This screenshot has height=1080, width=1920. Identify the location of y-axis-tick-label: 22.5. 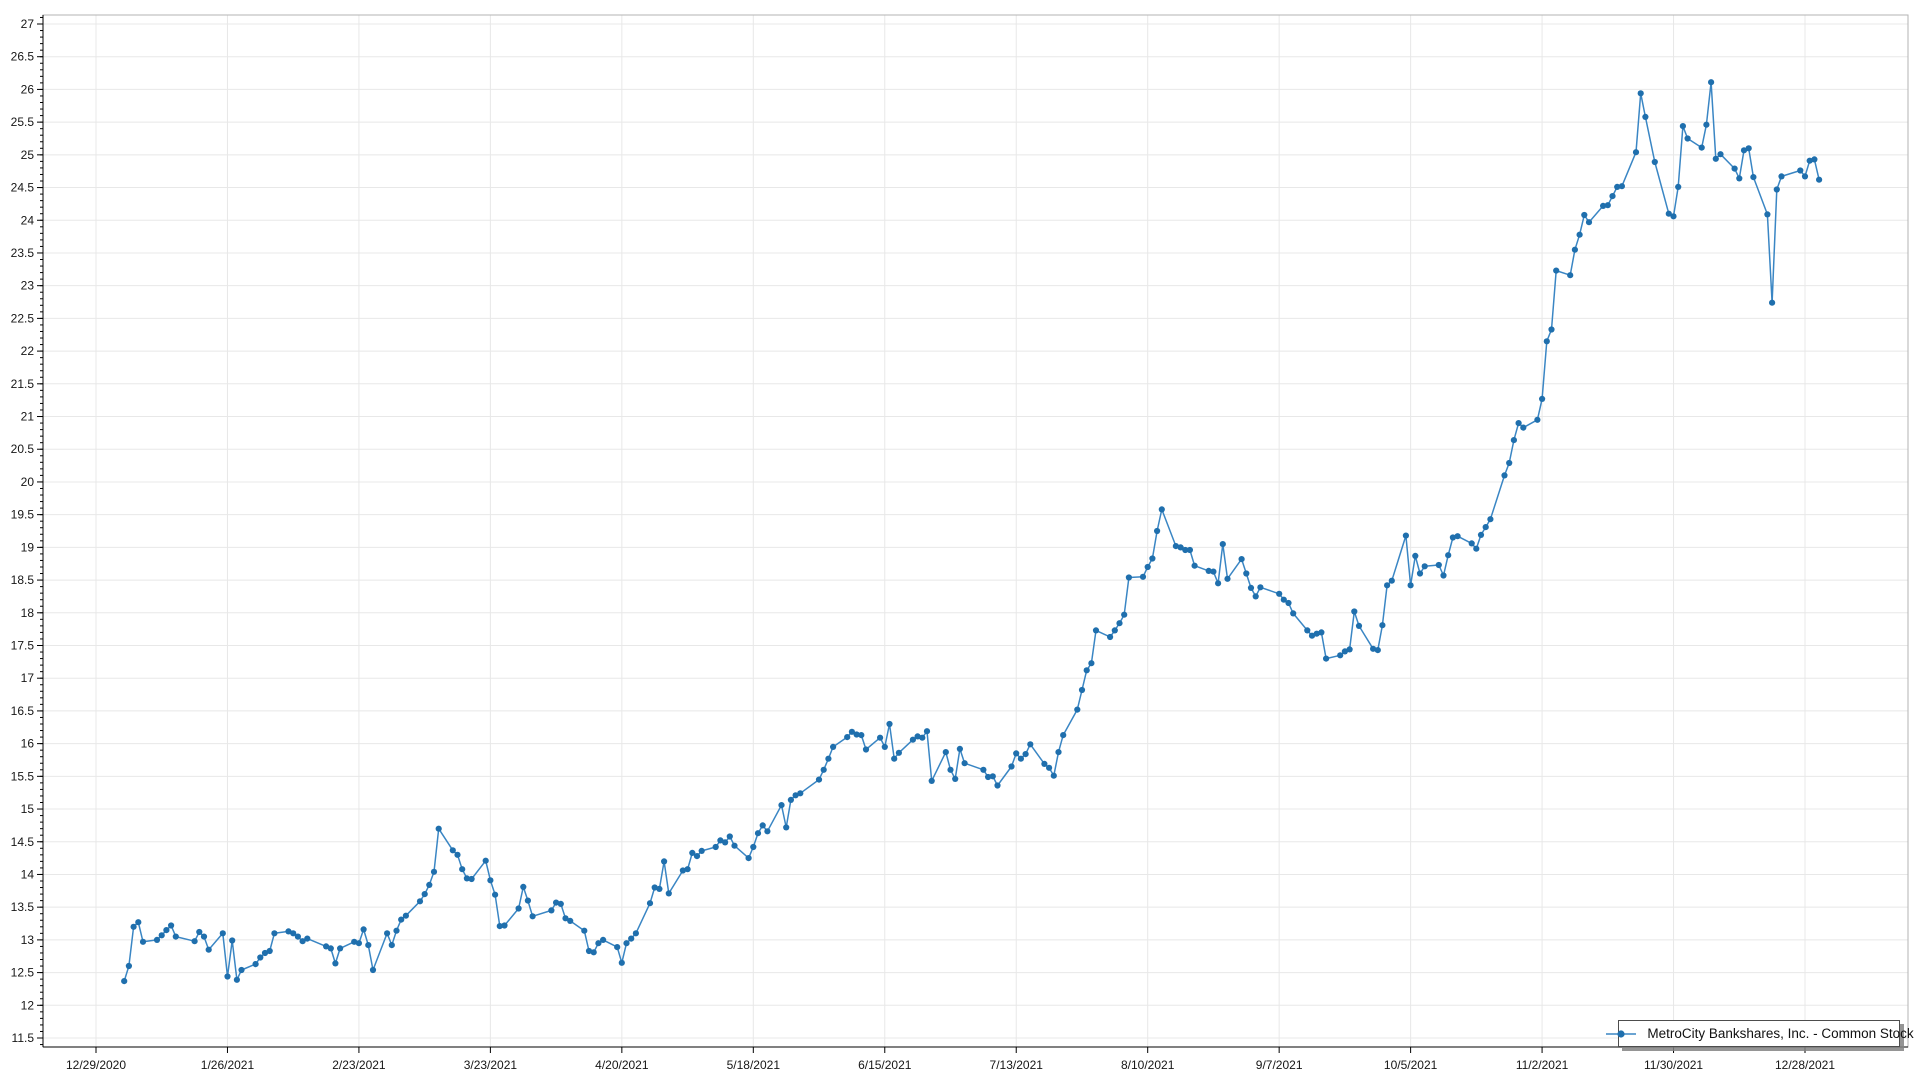
(23, 318).